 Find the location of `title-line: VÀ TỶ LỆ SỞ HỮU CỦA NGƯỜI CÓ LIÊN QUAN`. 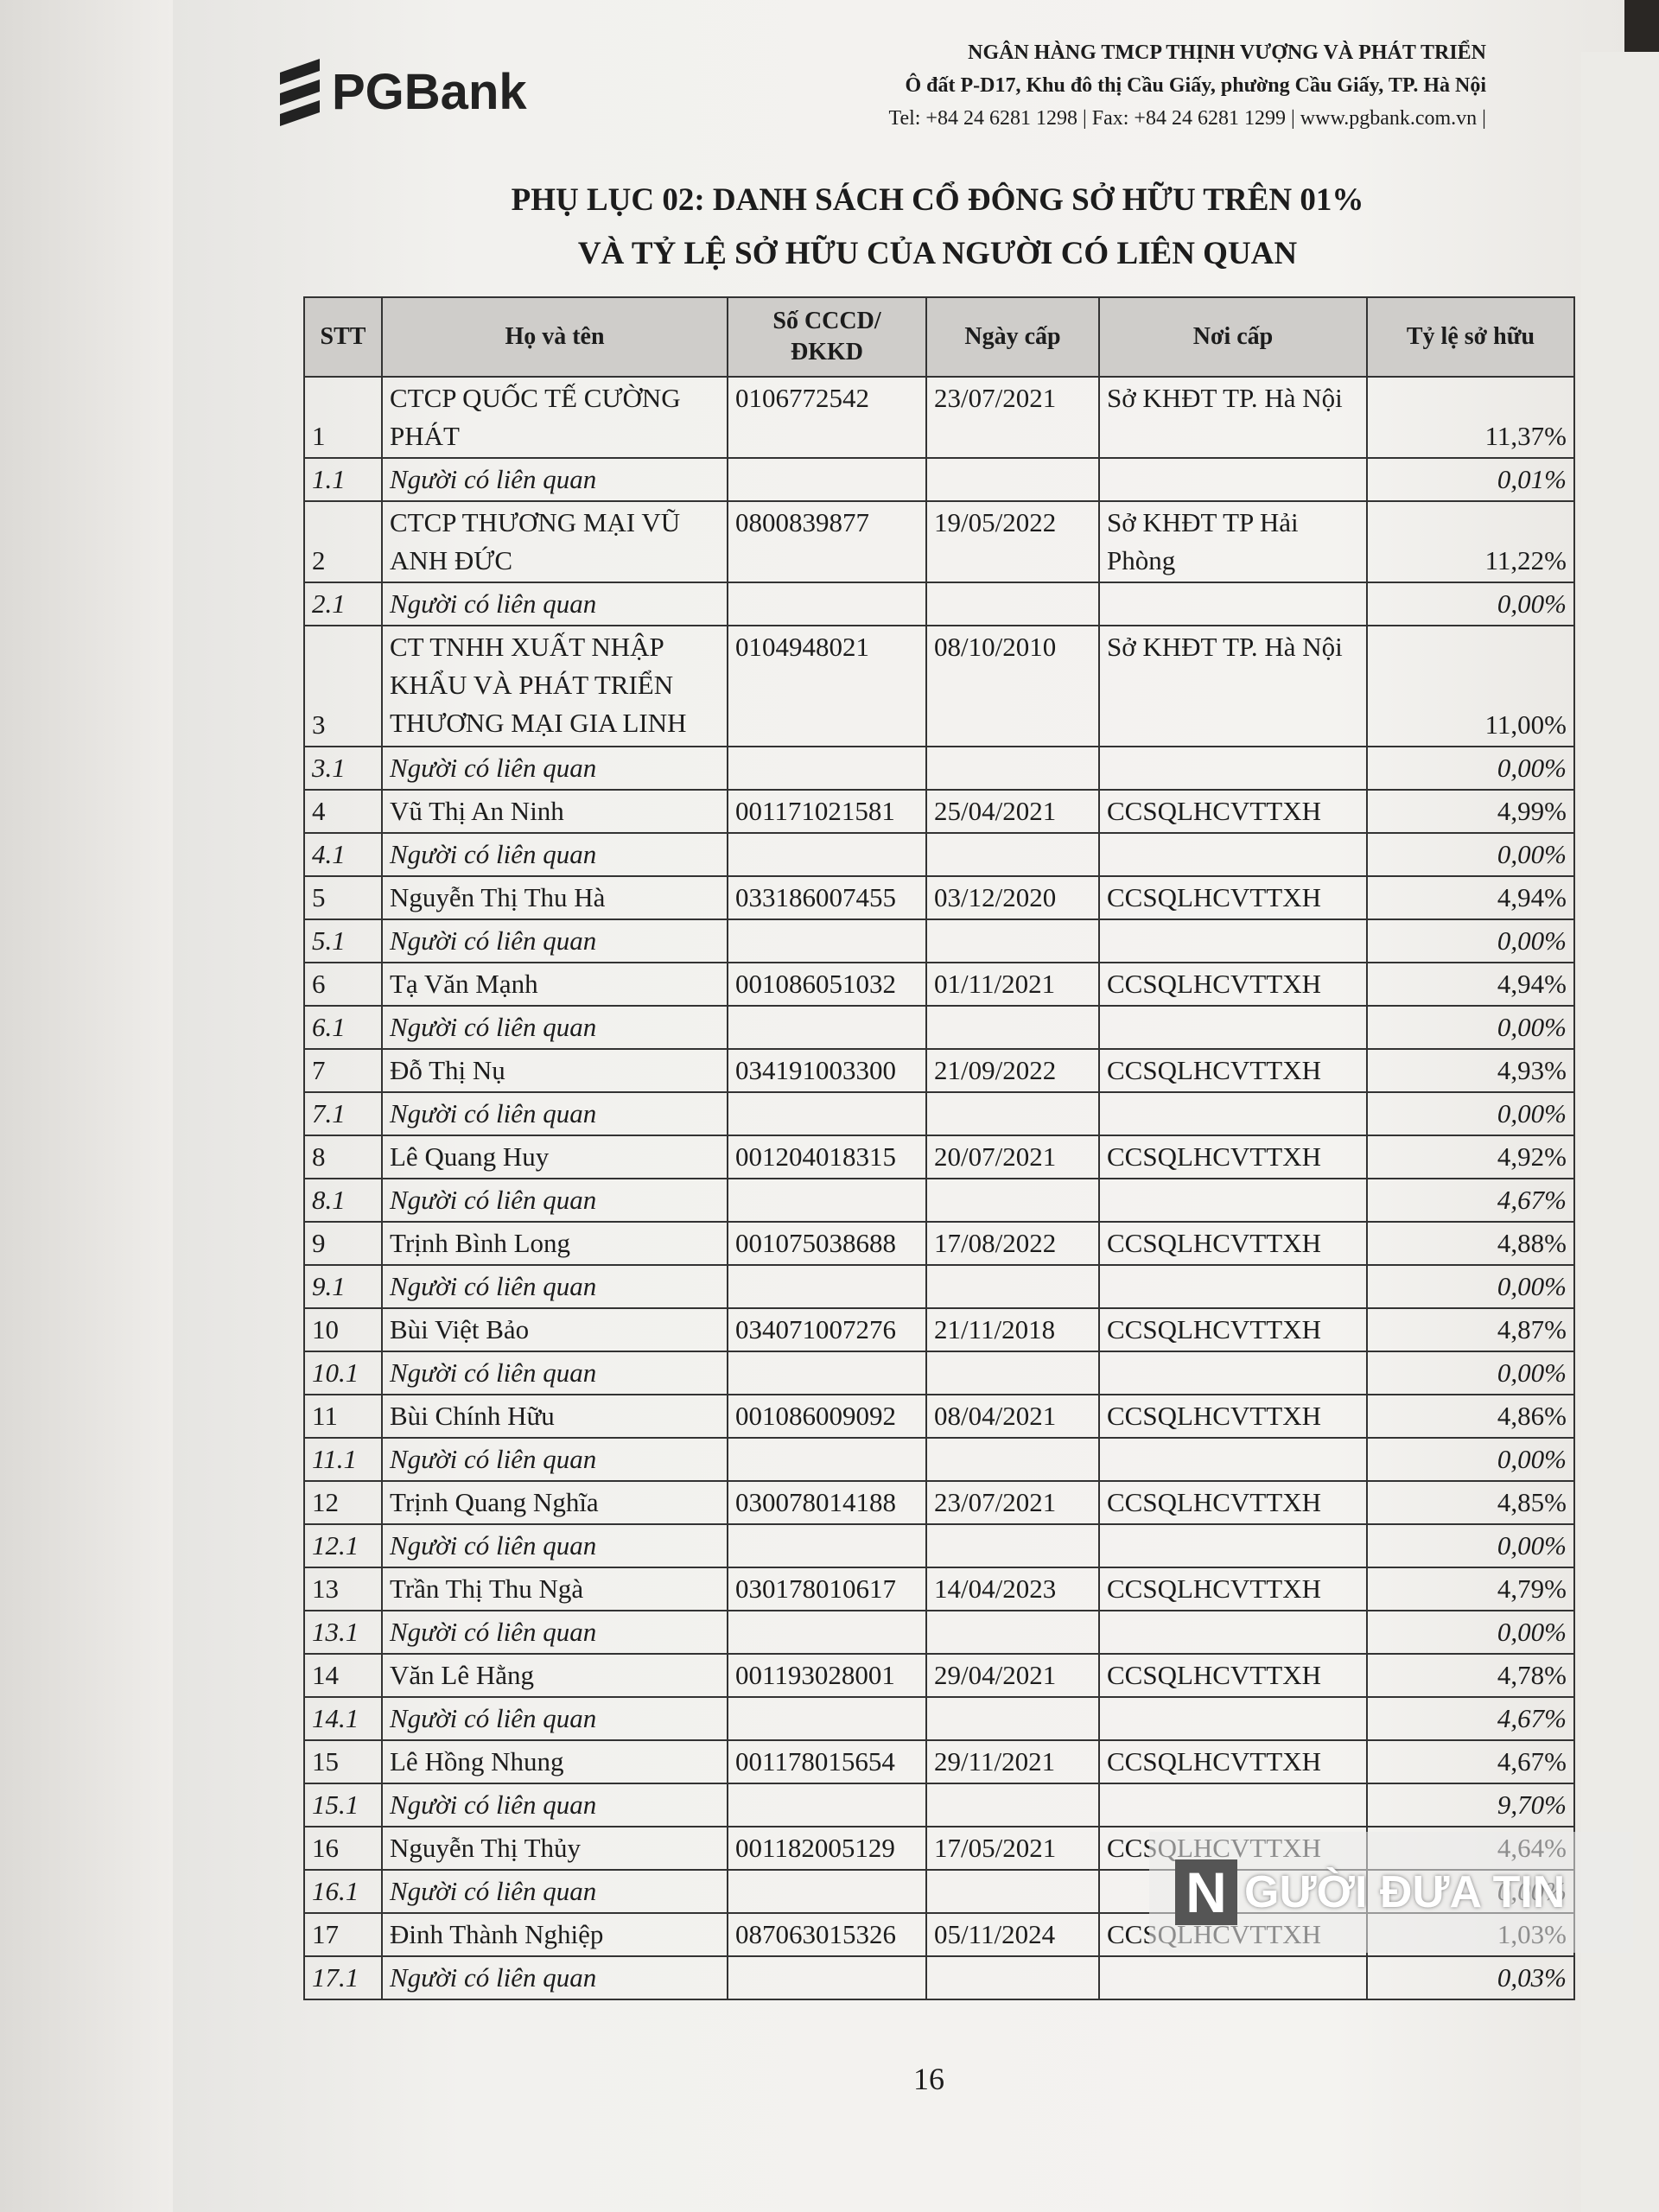

title-line: VÀ TỶ LỆ SỞ HỮU CỦA NGƯỜI CÓ LIÊN QUAN is located at coordinates (937, 253).